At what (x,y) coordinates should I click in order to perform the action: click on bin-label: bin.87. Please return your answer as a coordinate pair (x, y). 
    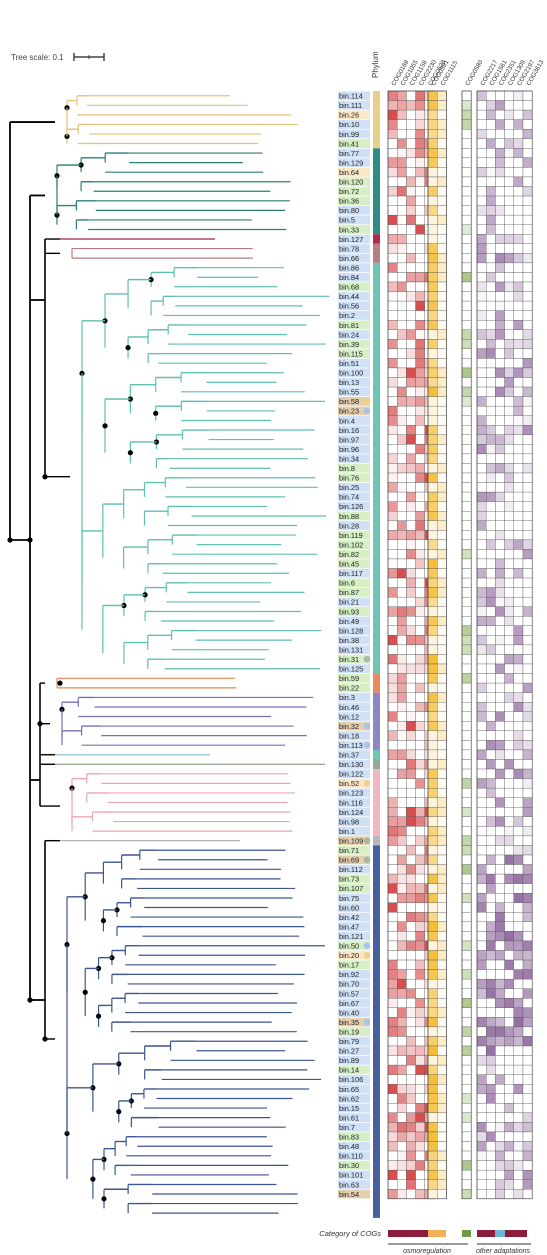
    Looking at the image, I should click on (349, 592).